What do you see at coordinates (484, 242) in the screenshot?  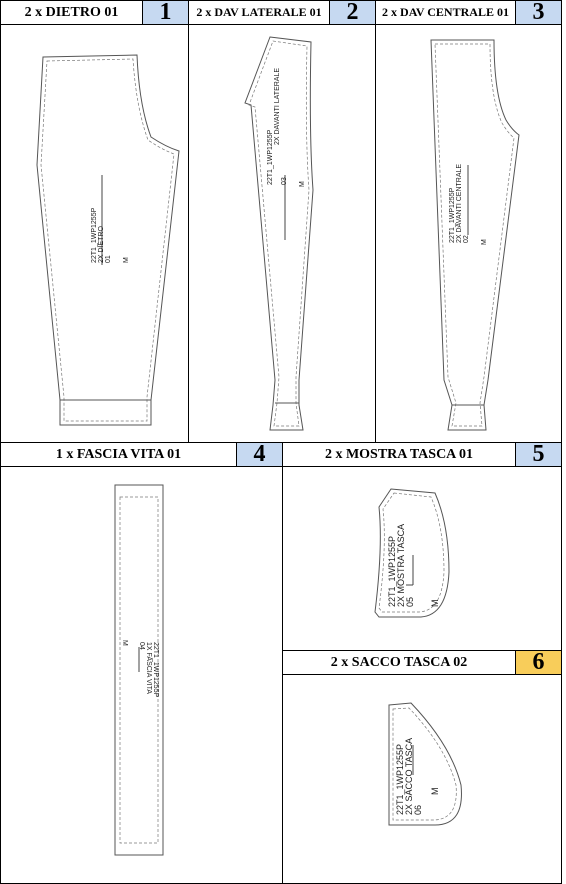 I see `dav-centrale-label-size: M` at bounding box center [484, 242].